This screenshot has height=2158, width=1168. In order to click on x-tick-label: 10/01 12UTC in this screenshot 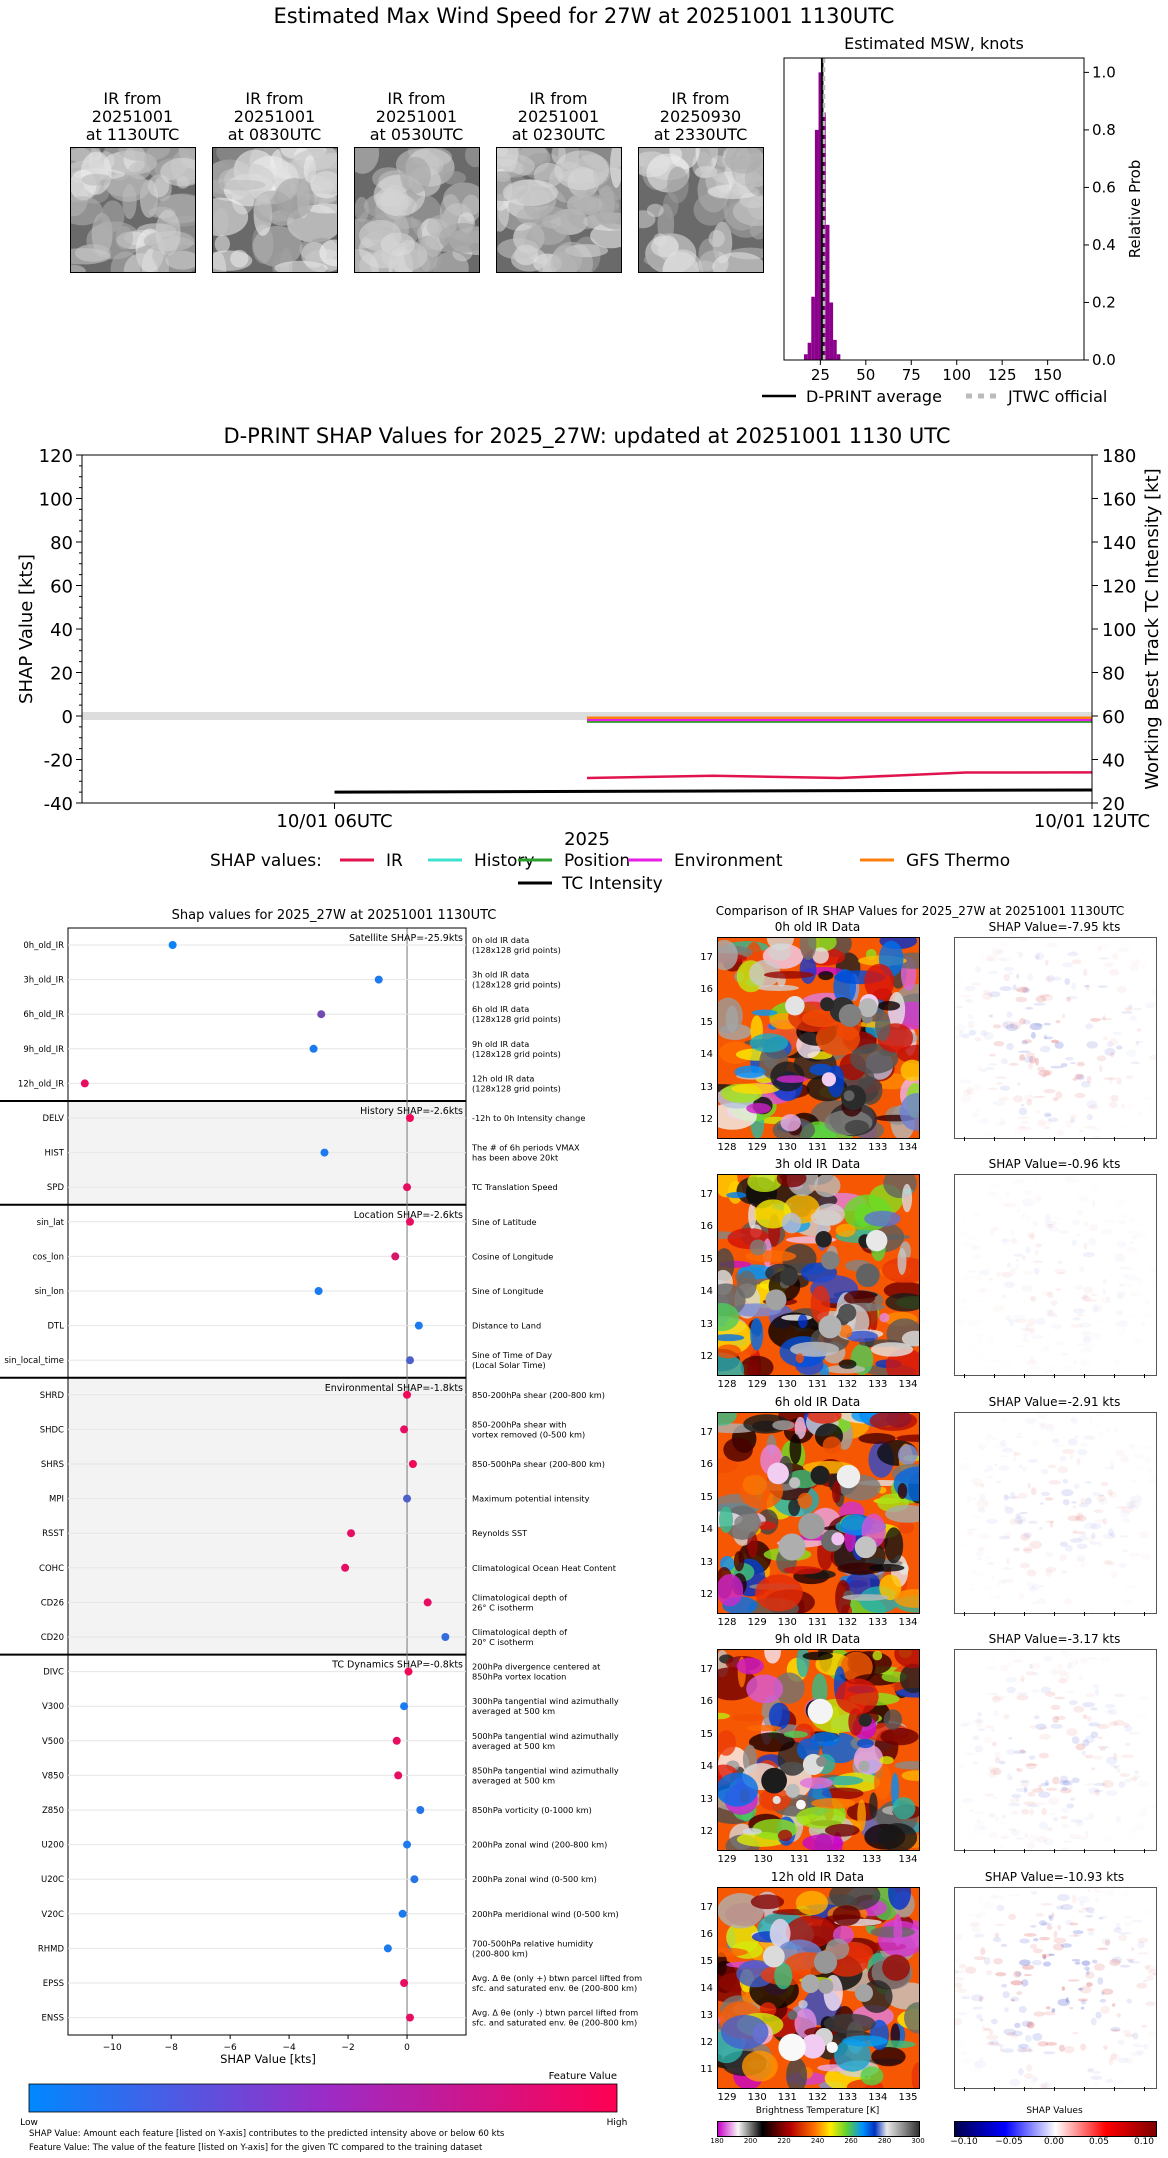, I will do `click(1092, 821)`.